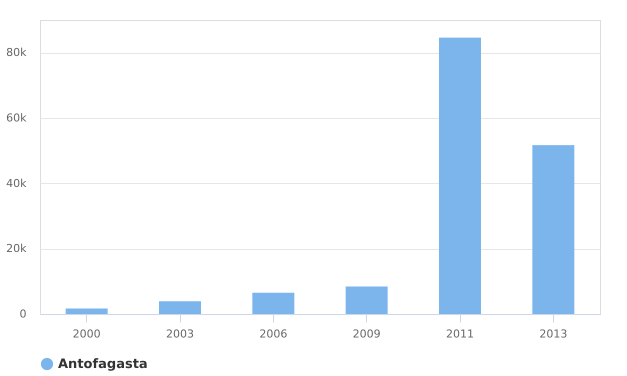 The image size is (627, 376). Describe the element at coordinates (553, 334) in the screenshot. I see `x-tick-label: 2013` at that location.